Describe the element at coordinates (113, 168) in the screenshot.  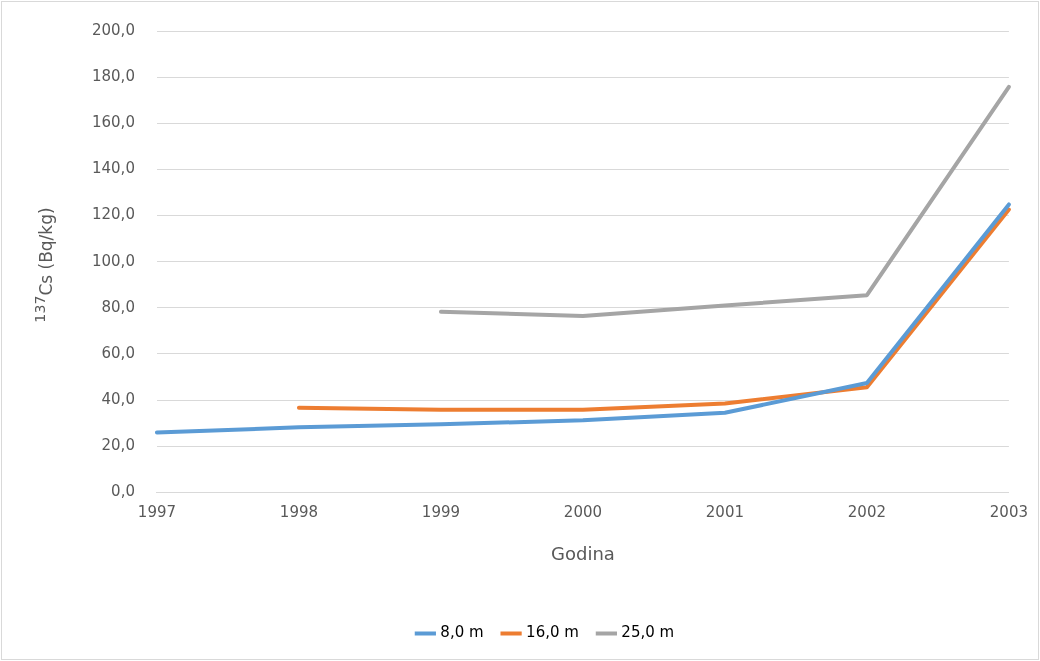
I see `y-tick-label: 140,0` at that location.